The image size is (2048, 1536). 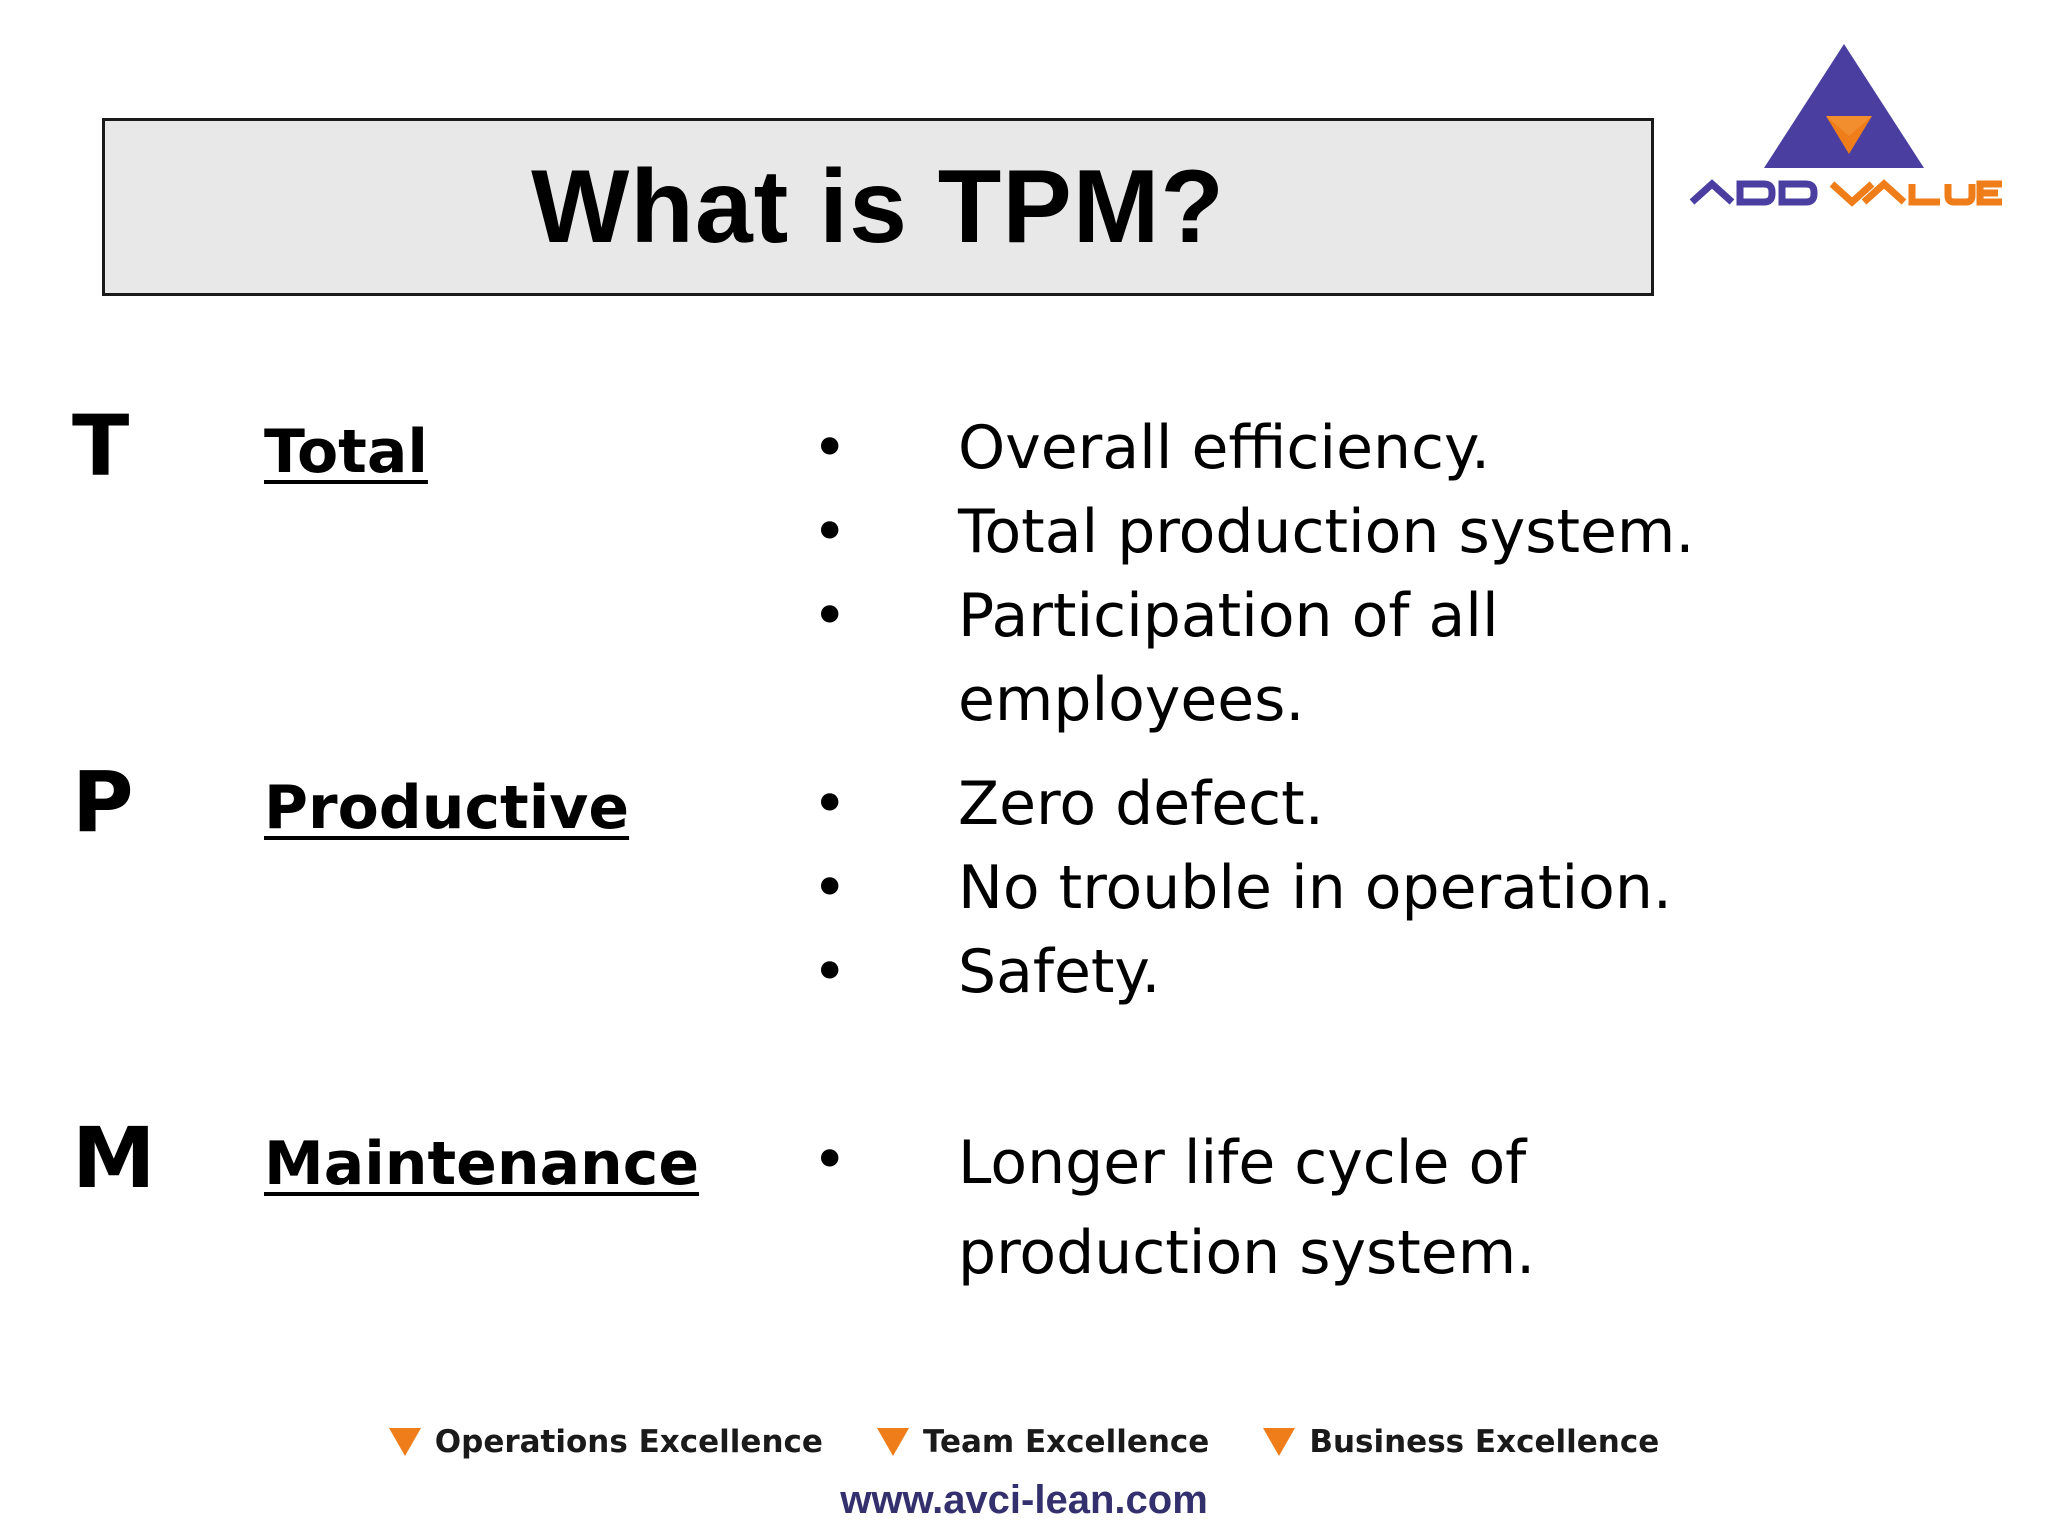 What do you see at coordinates (1312, 532) in the screenshot?
I see `bullet-item: • Total production system.` at bounding box center [1312, 532].